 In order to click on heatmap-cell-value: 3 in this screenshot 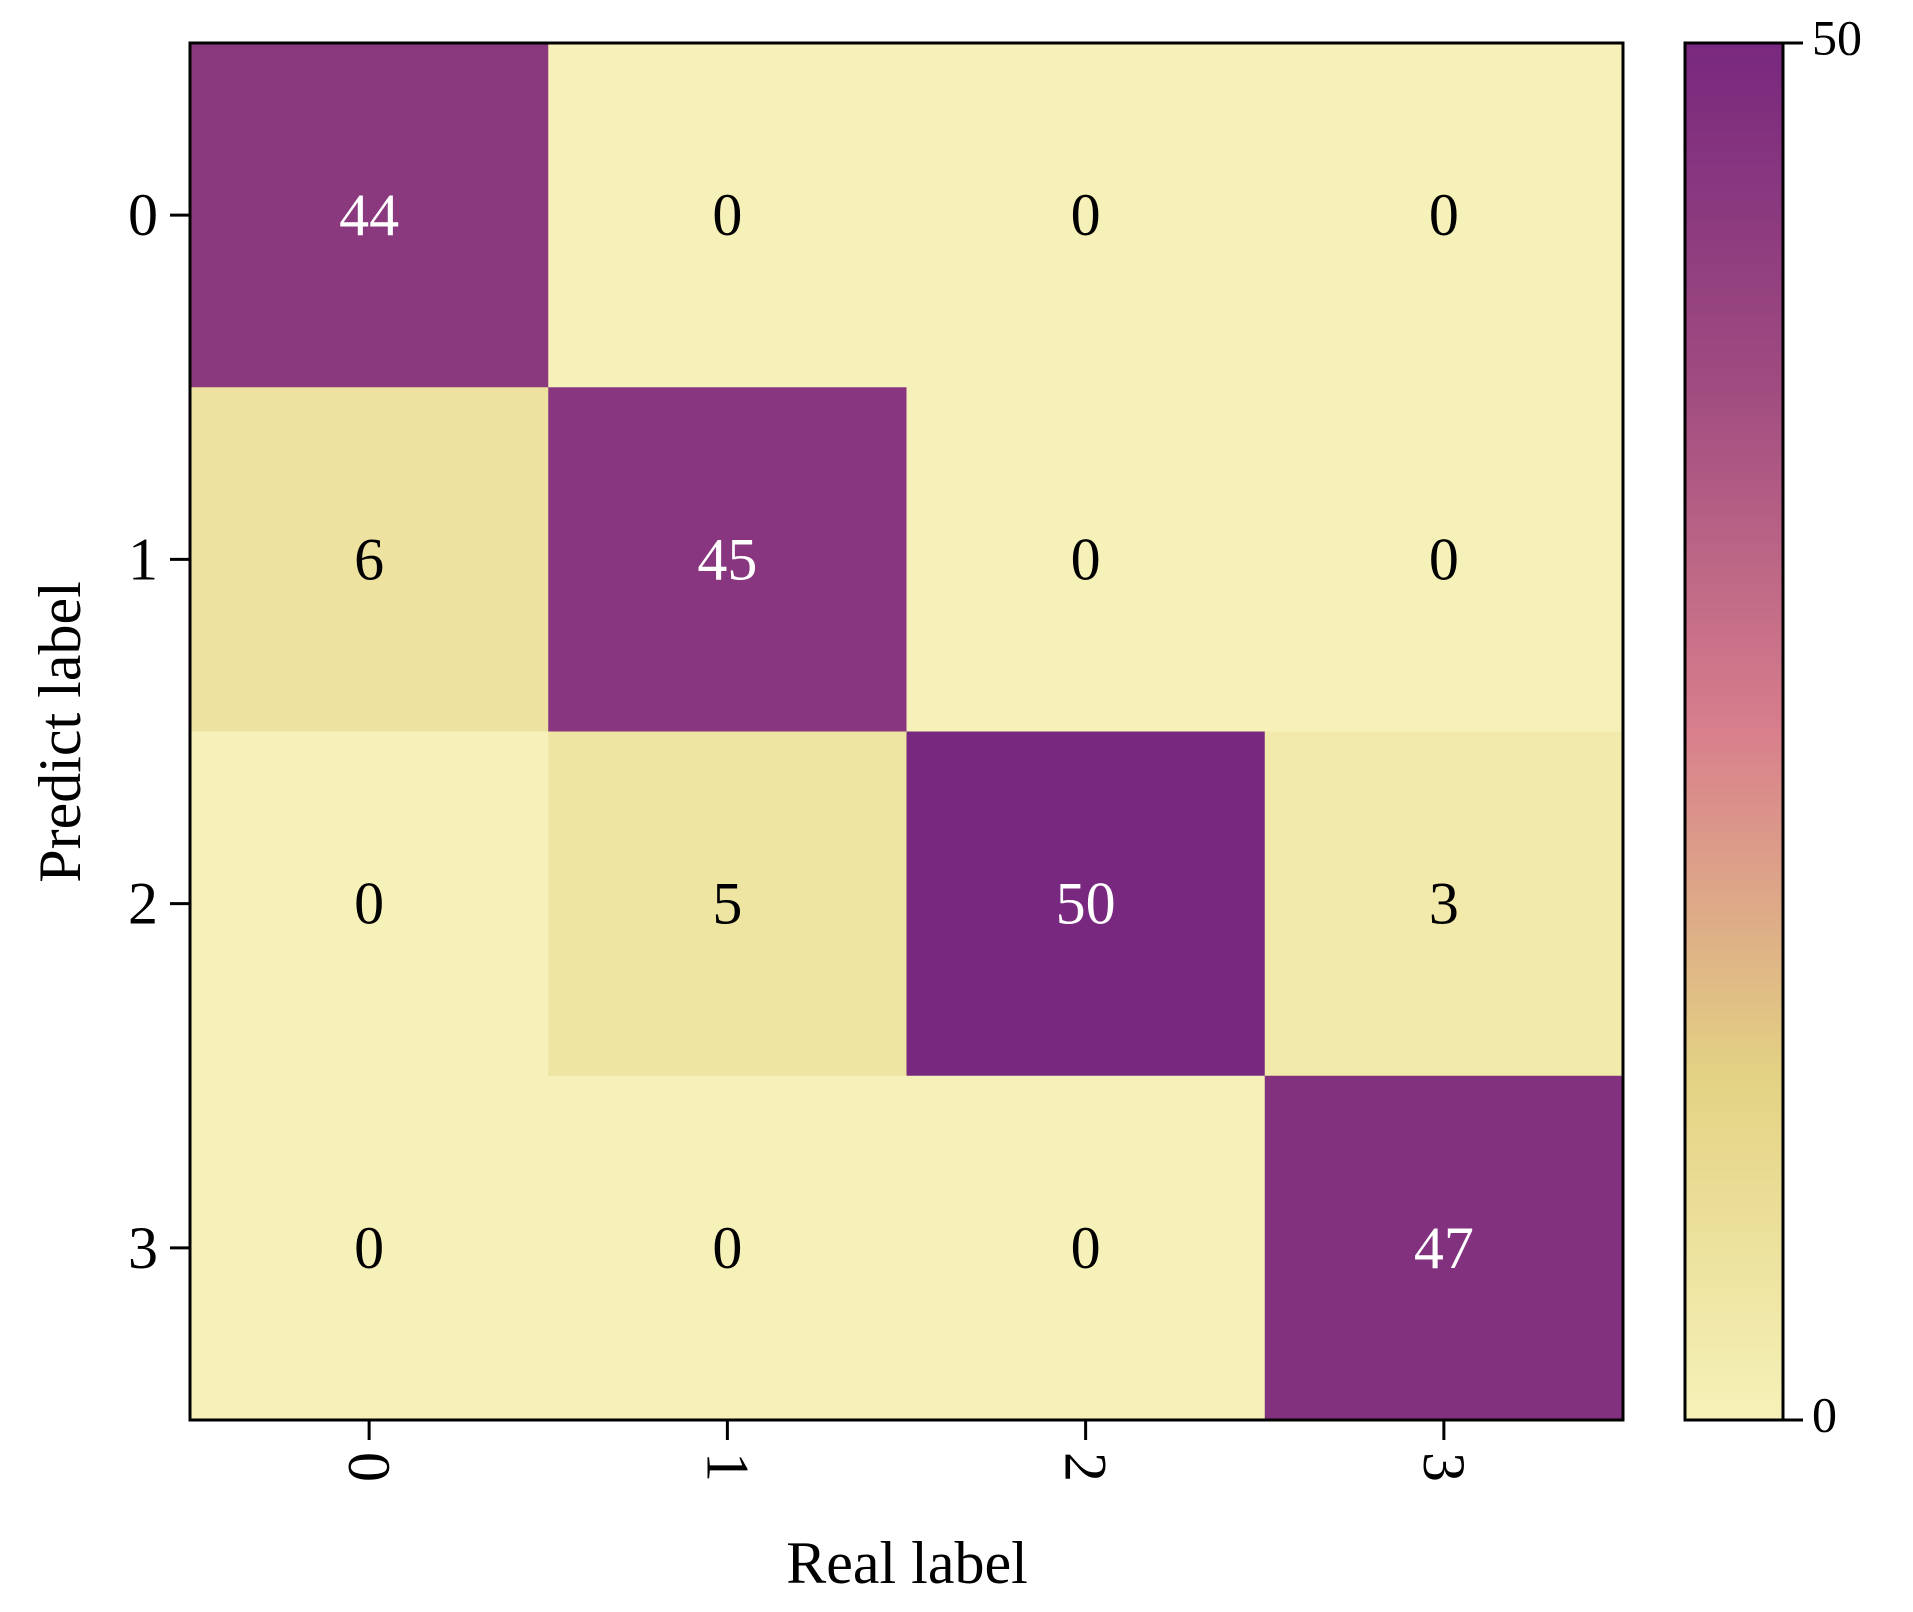, I will do `click(1444, 904)`.